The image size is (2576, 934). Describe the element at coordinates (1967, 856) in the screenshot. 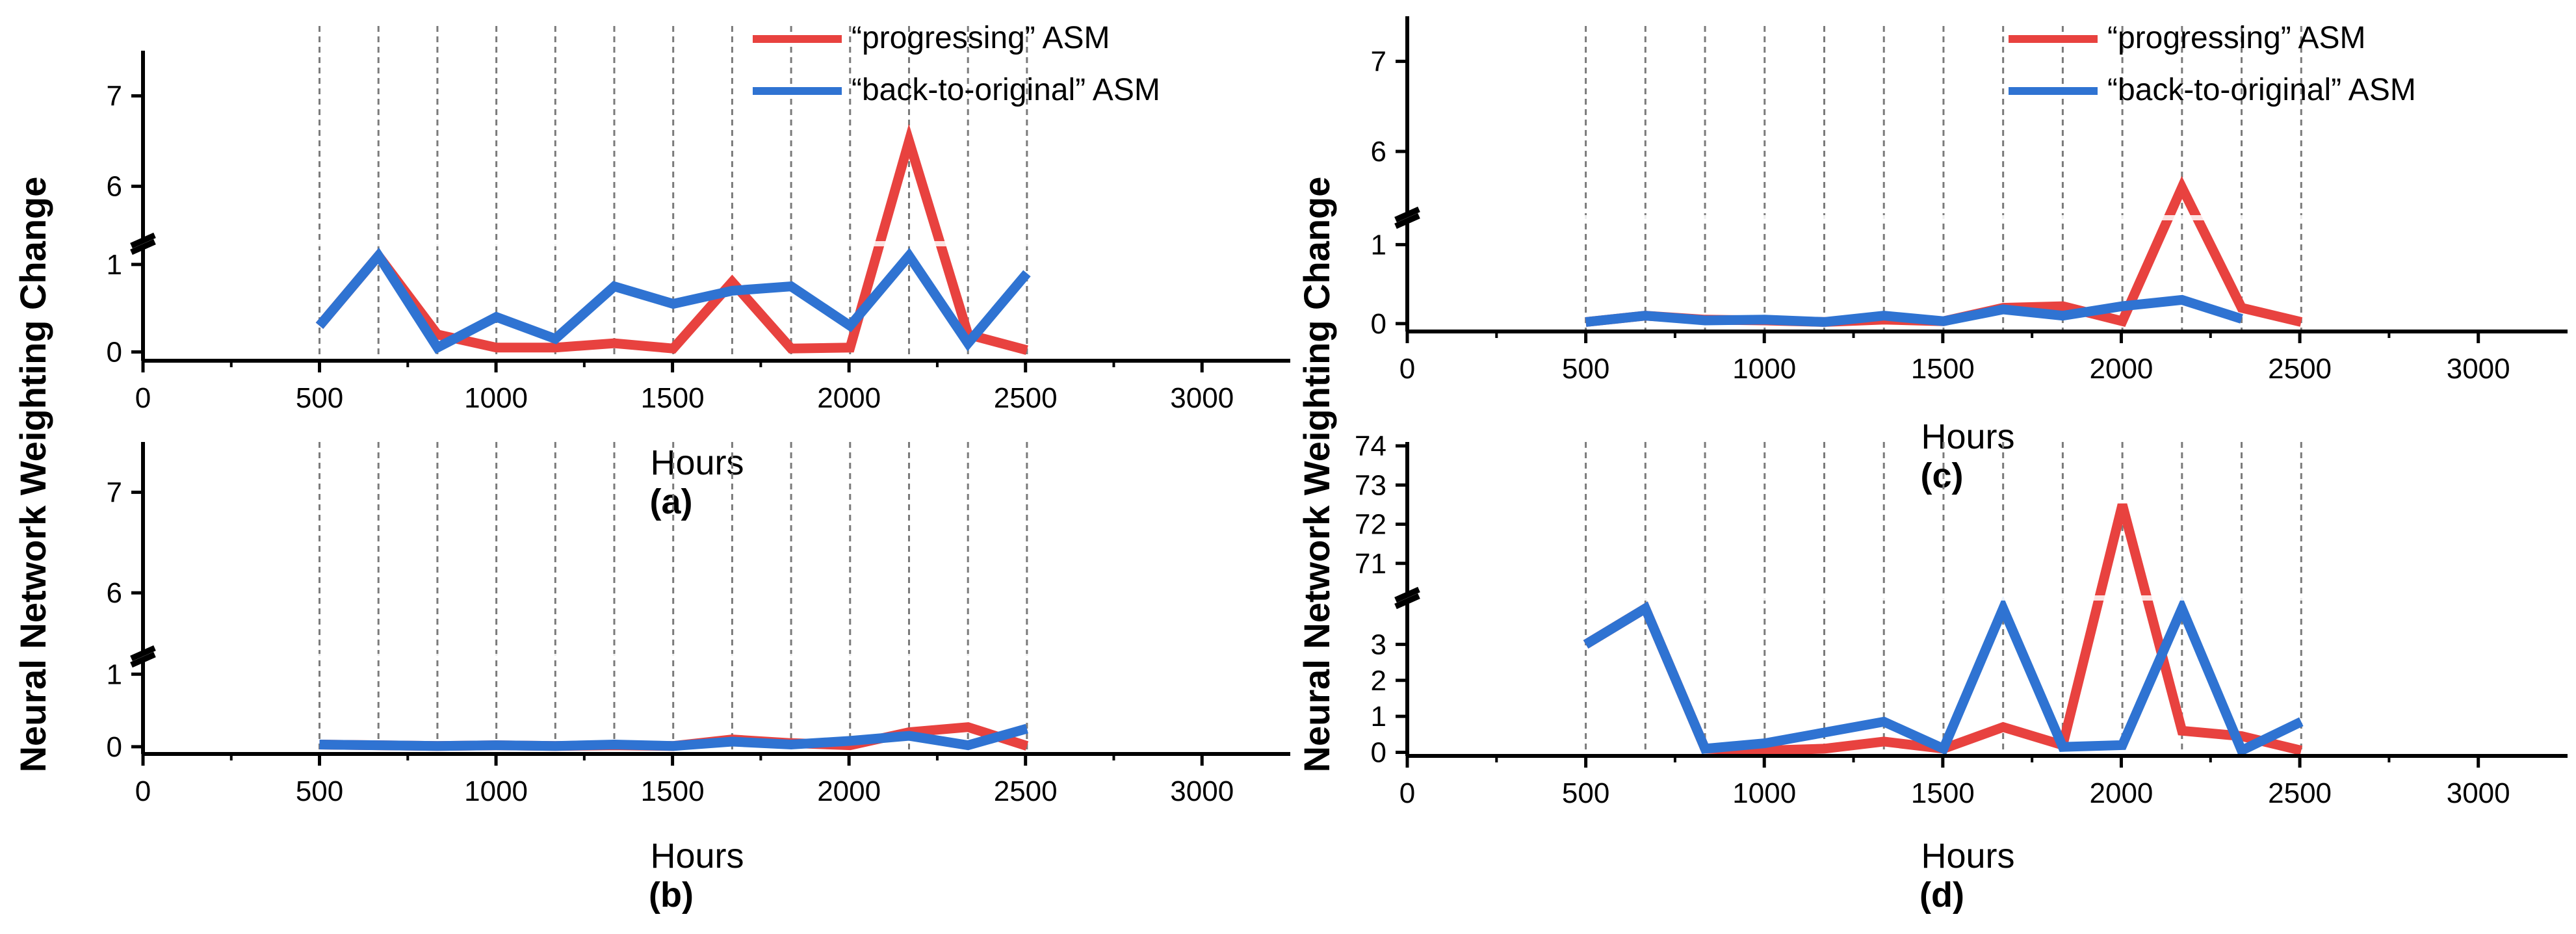

I see `x-axis-label-d: Hours` at that location.